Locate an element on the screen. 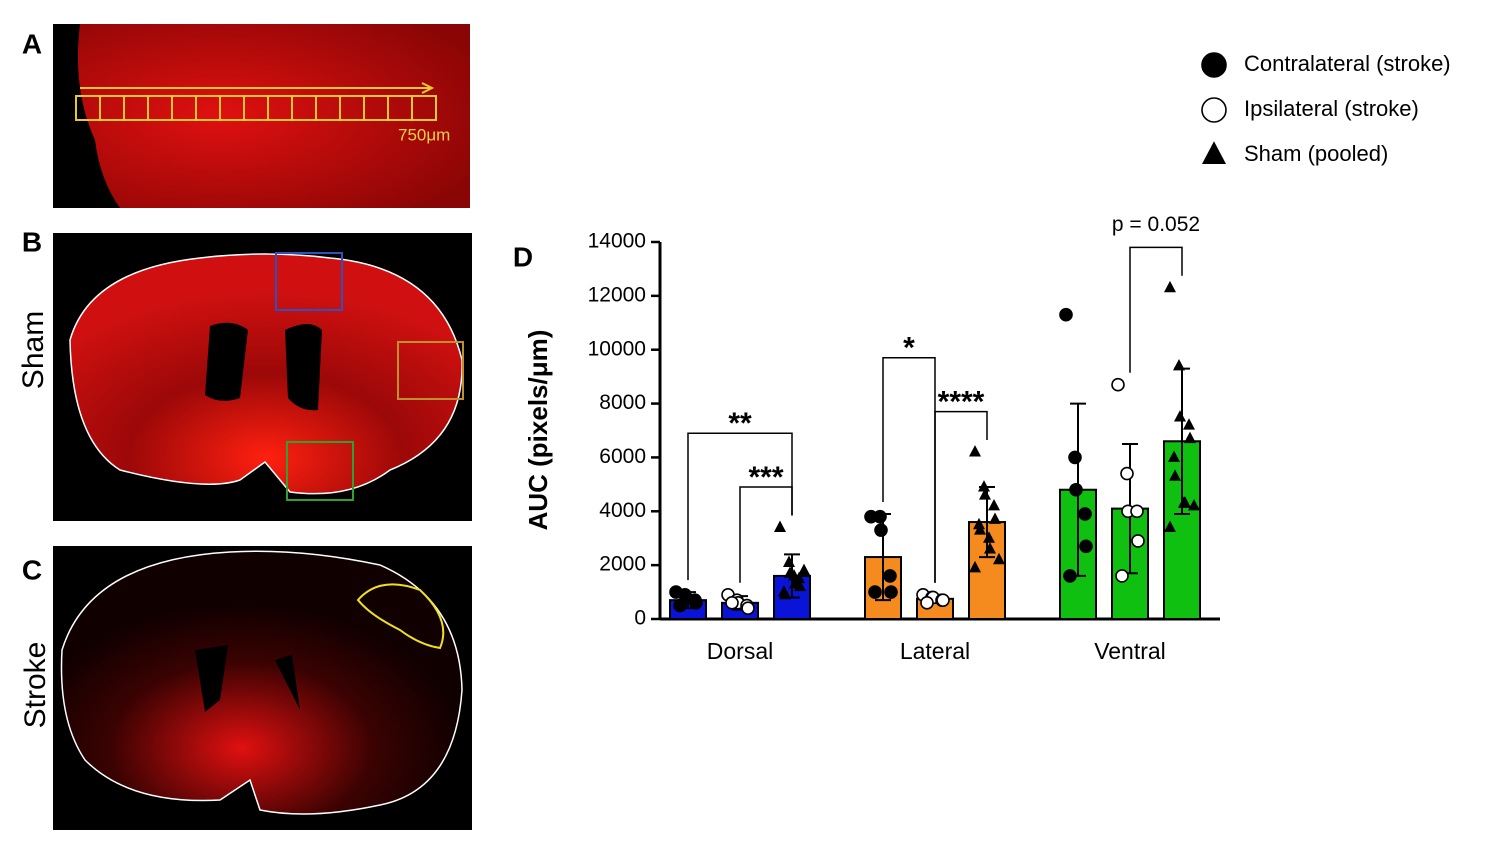 This screenshot has height=852, width=1488. panel-label: C is located at coordinates (32, 569).